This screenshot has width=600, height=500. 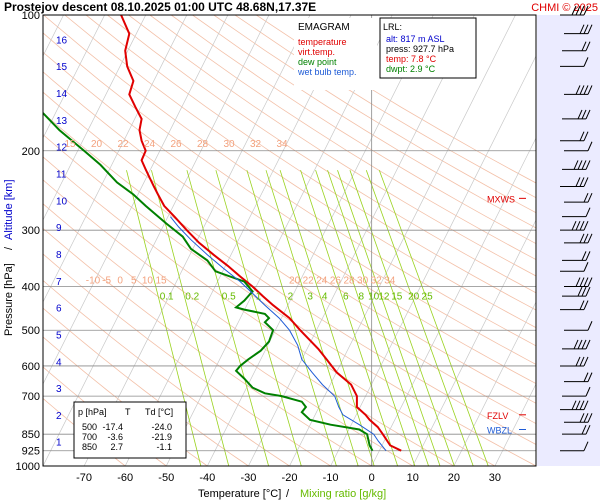 I want to click on adiabat-label: 32, so click(x=377, y=281).